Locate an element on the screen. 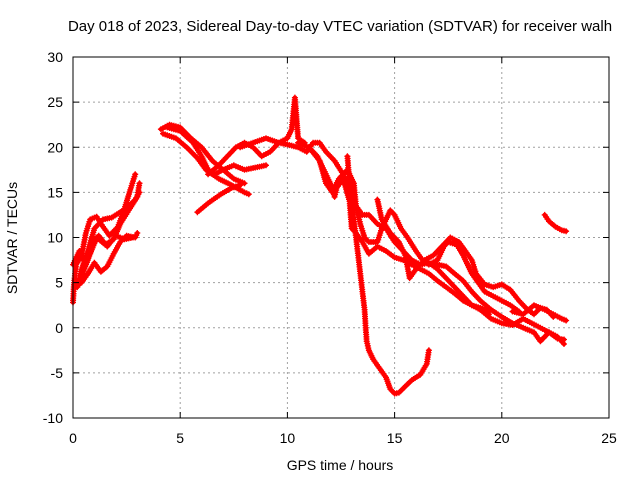  y-tick-label: -5 is located at coordinates (57, 373).